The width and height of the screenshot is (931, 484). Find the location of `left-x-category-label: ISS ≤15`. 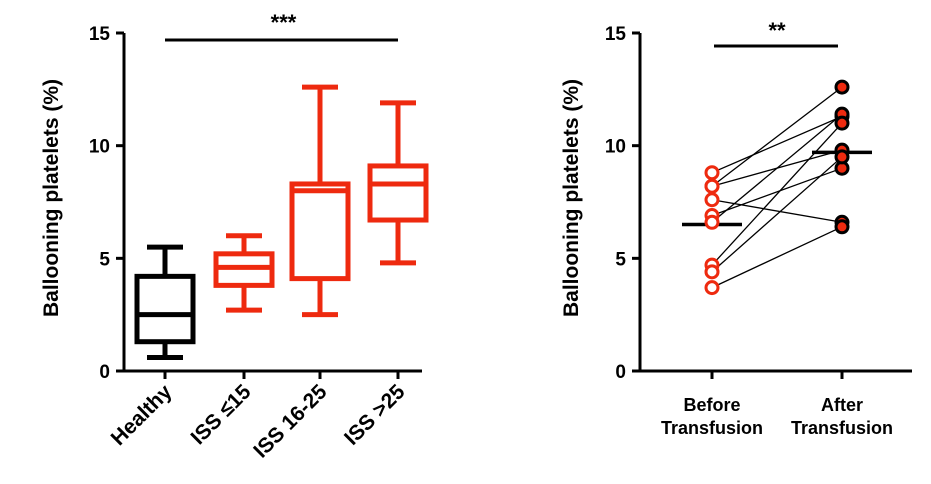

left-x-category-label: ISS ≤15 is located at coordinates (221, 414).